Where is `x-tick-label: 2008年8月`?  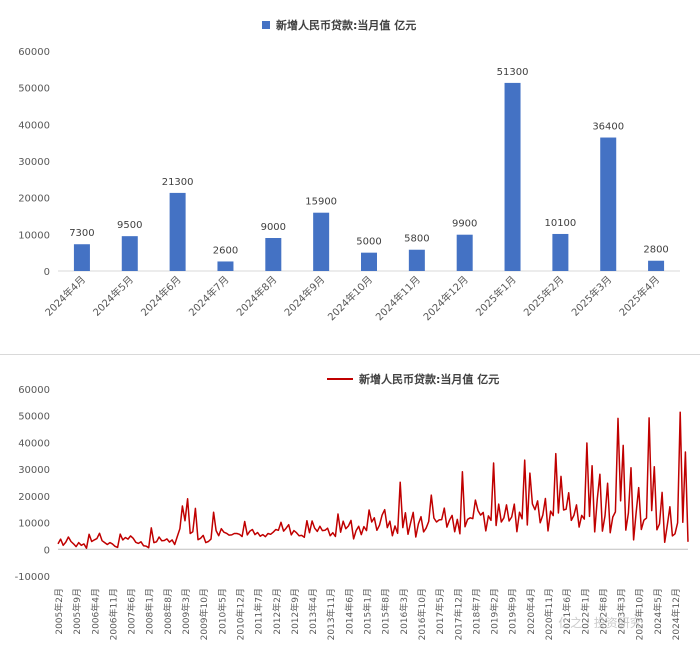 x-tick-label: 2008年8月 is located at coordinates (168, 611).